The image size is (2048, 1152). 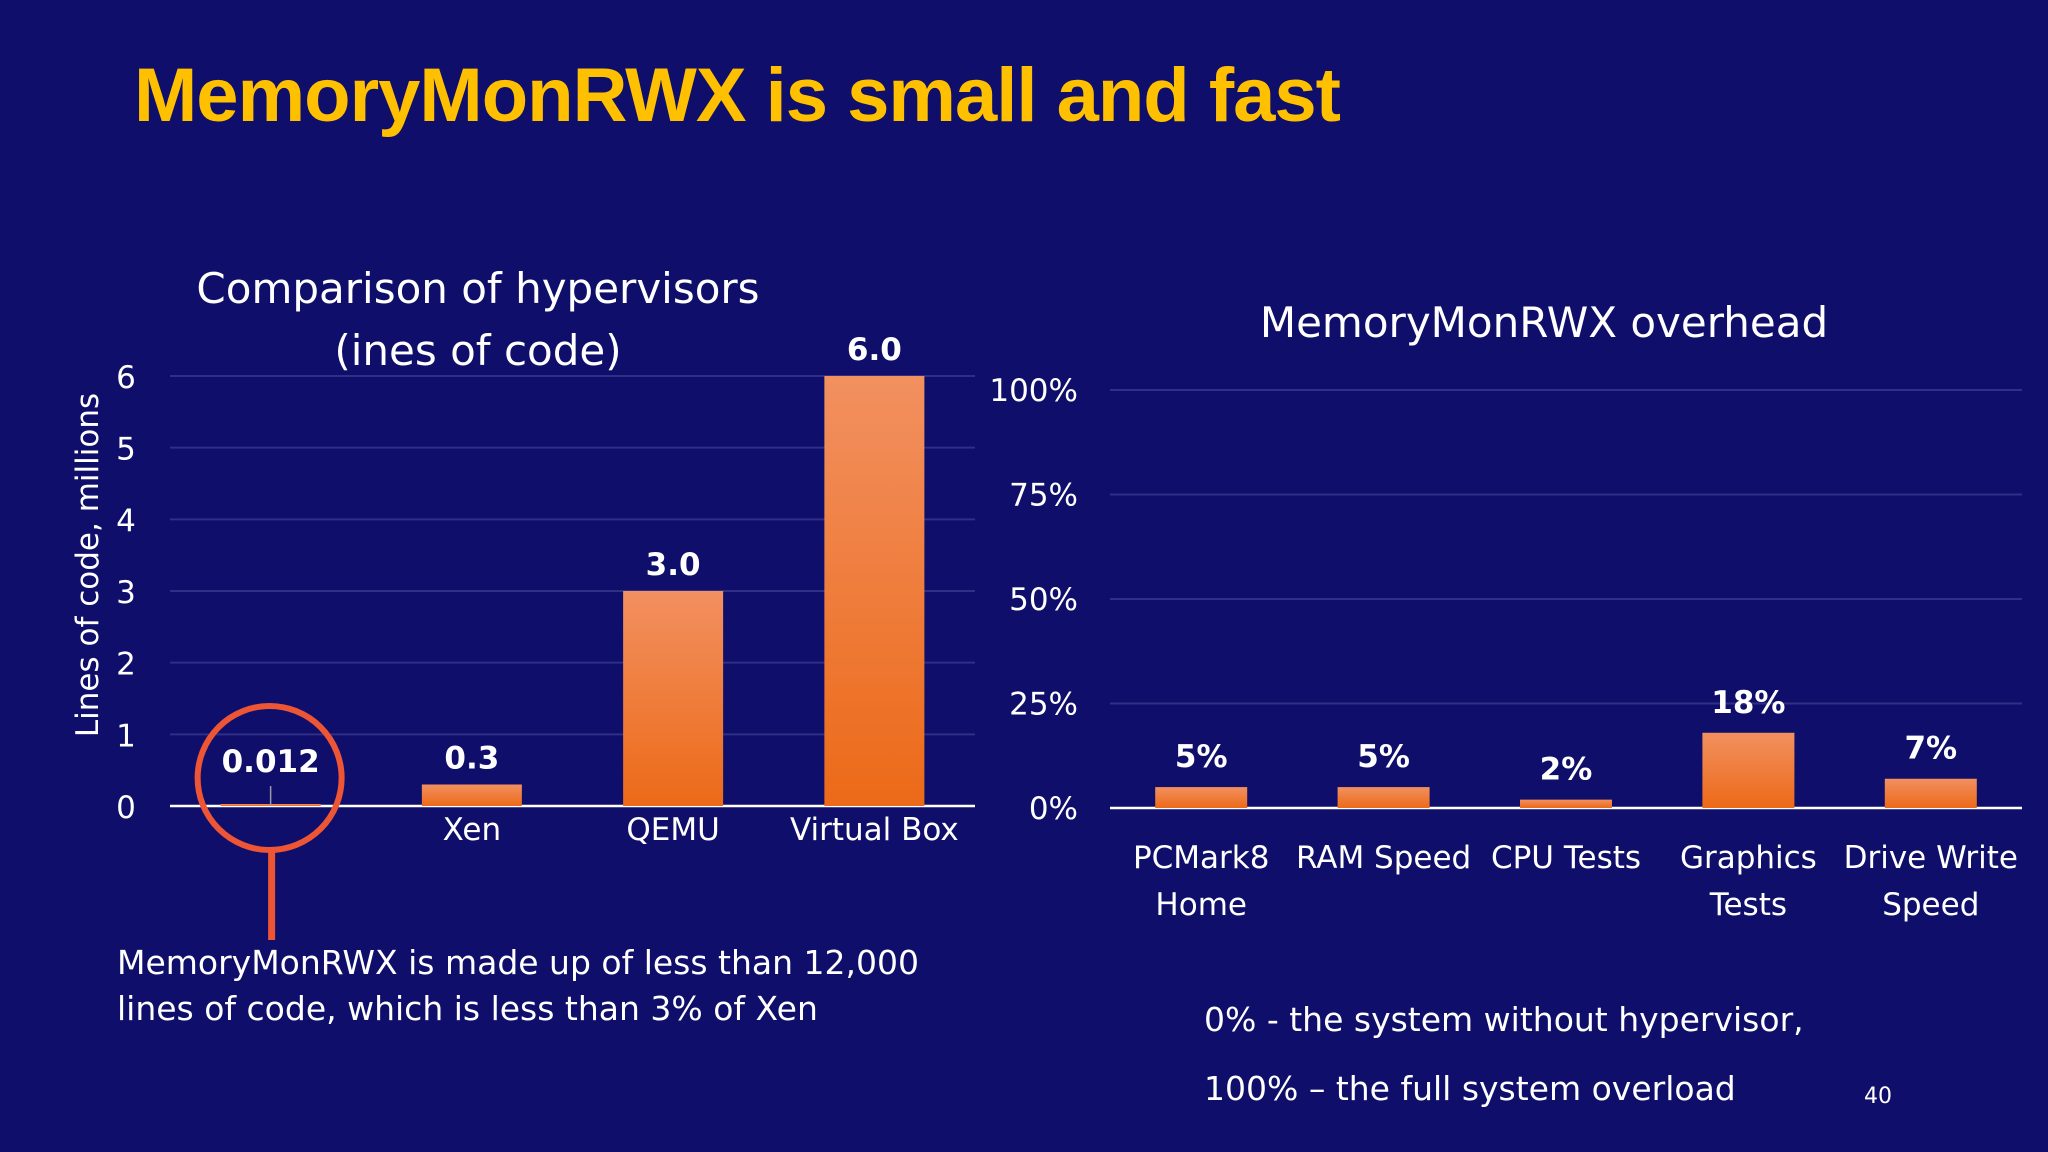 What do you see at coordinates (1748, 858) in the screenshot?
I see `right-category-label: Graphics` at bounding box center [1748, 858].